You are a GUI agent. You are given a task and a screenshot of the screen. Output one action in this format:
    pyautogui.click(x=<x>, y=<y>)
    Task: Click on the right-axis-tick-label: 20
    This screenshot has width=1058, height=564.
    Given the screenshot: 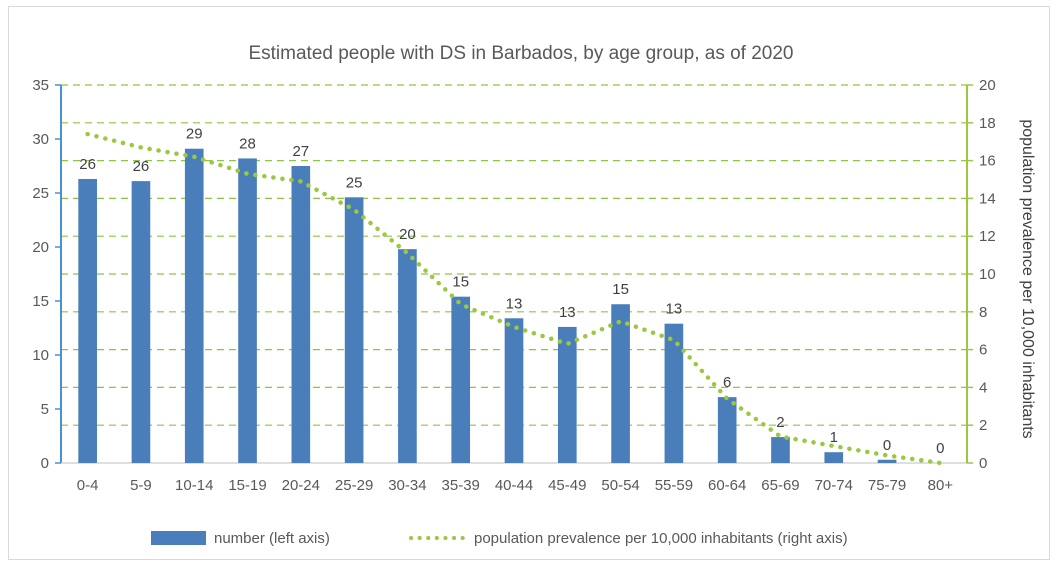 What is the action you would take?
    pyautogui.click(x=987, y=85)
    